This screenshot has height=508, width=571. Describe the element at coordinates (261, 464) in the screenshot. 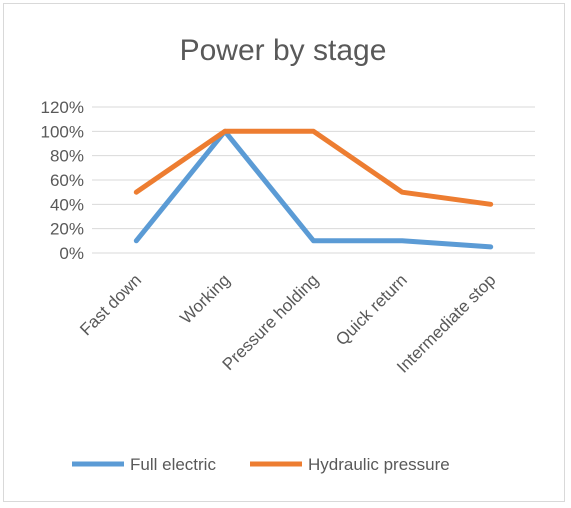

I see `legend: Full electric Hydraulic pressure` at that location.